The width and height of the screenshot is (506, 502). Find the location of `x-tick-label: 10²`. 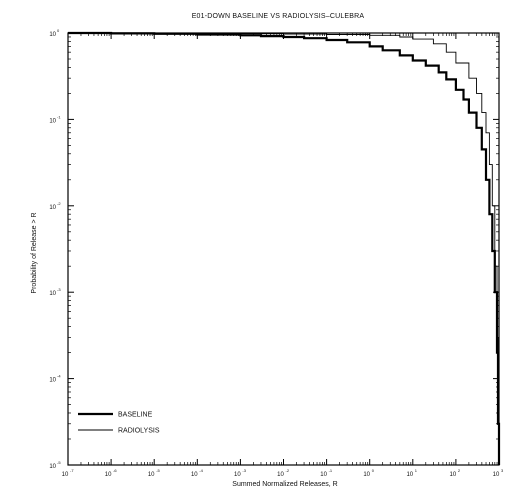

x-tick-label: 10² is located at coordinates (455, 473).